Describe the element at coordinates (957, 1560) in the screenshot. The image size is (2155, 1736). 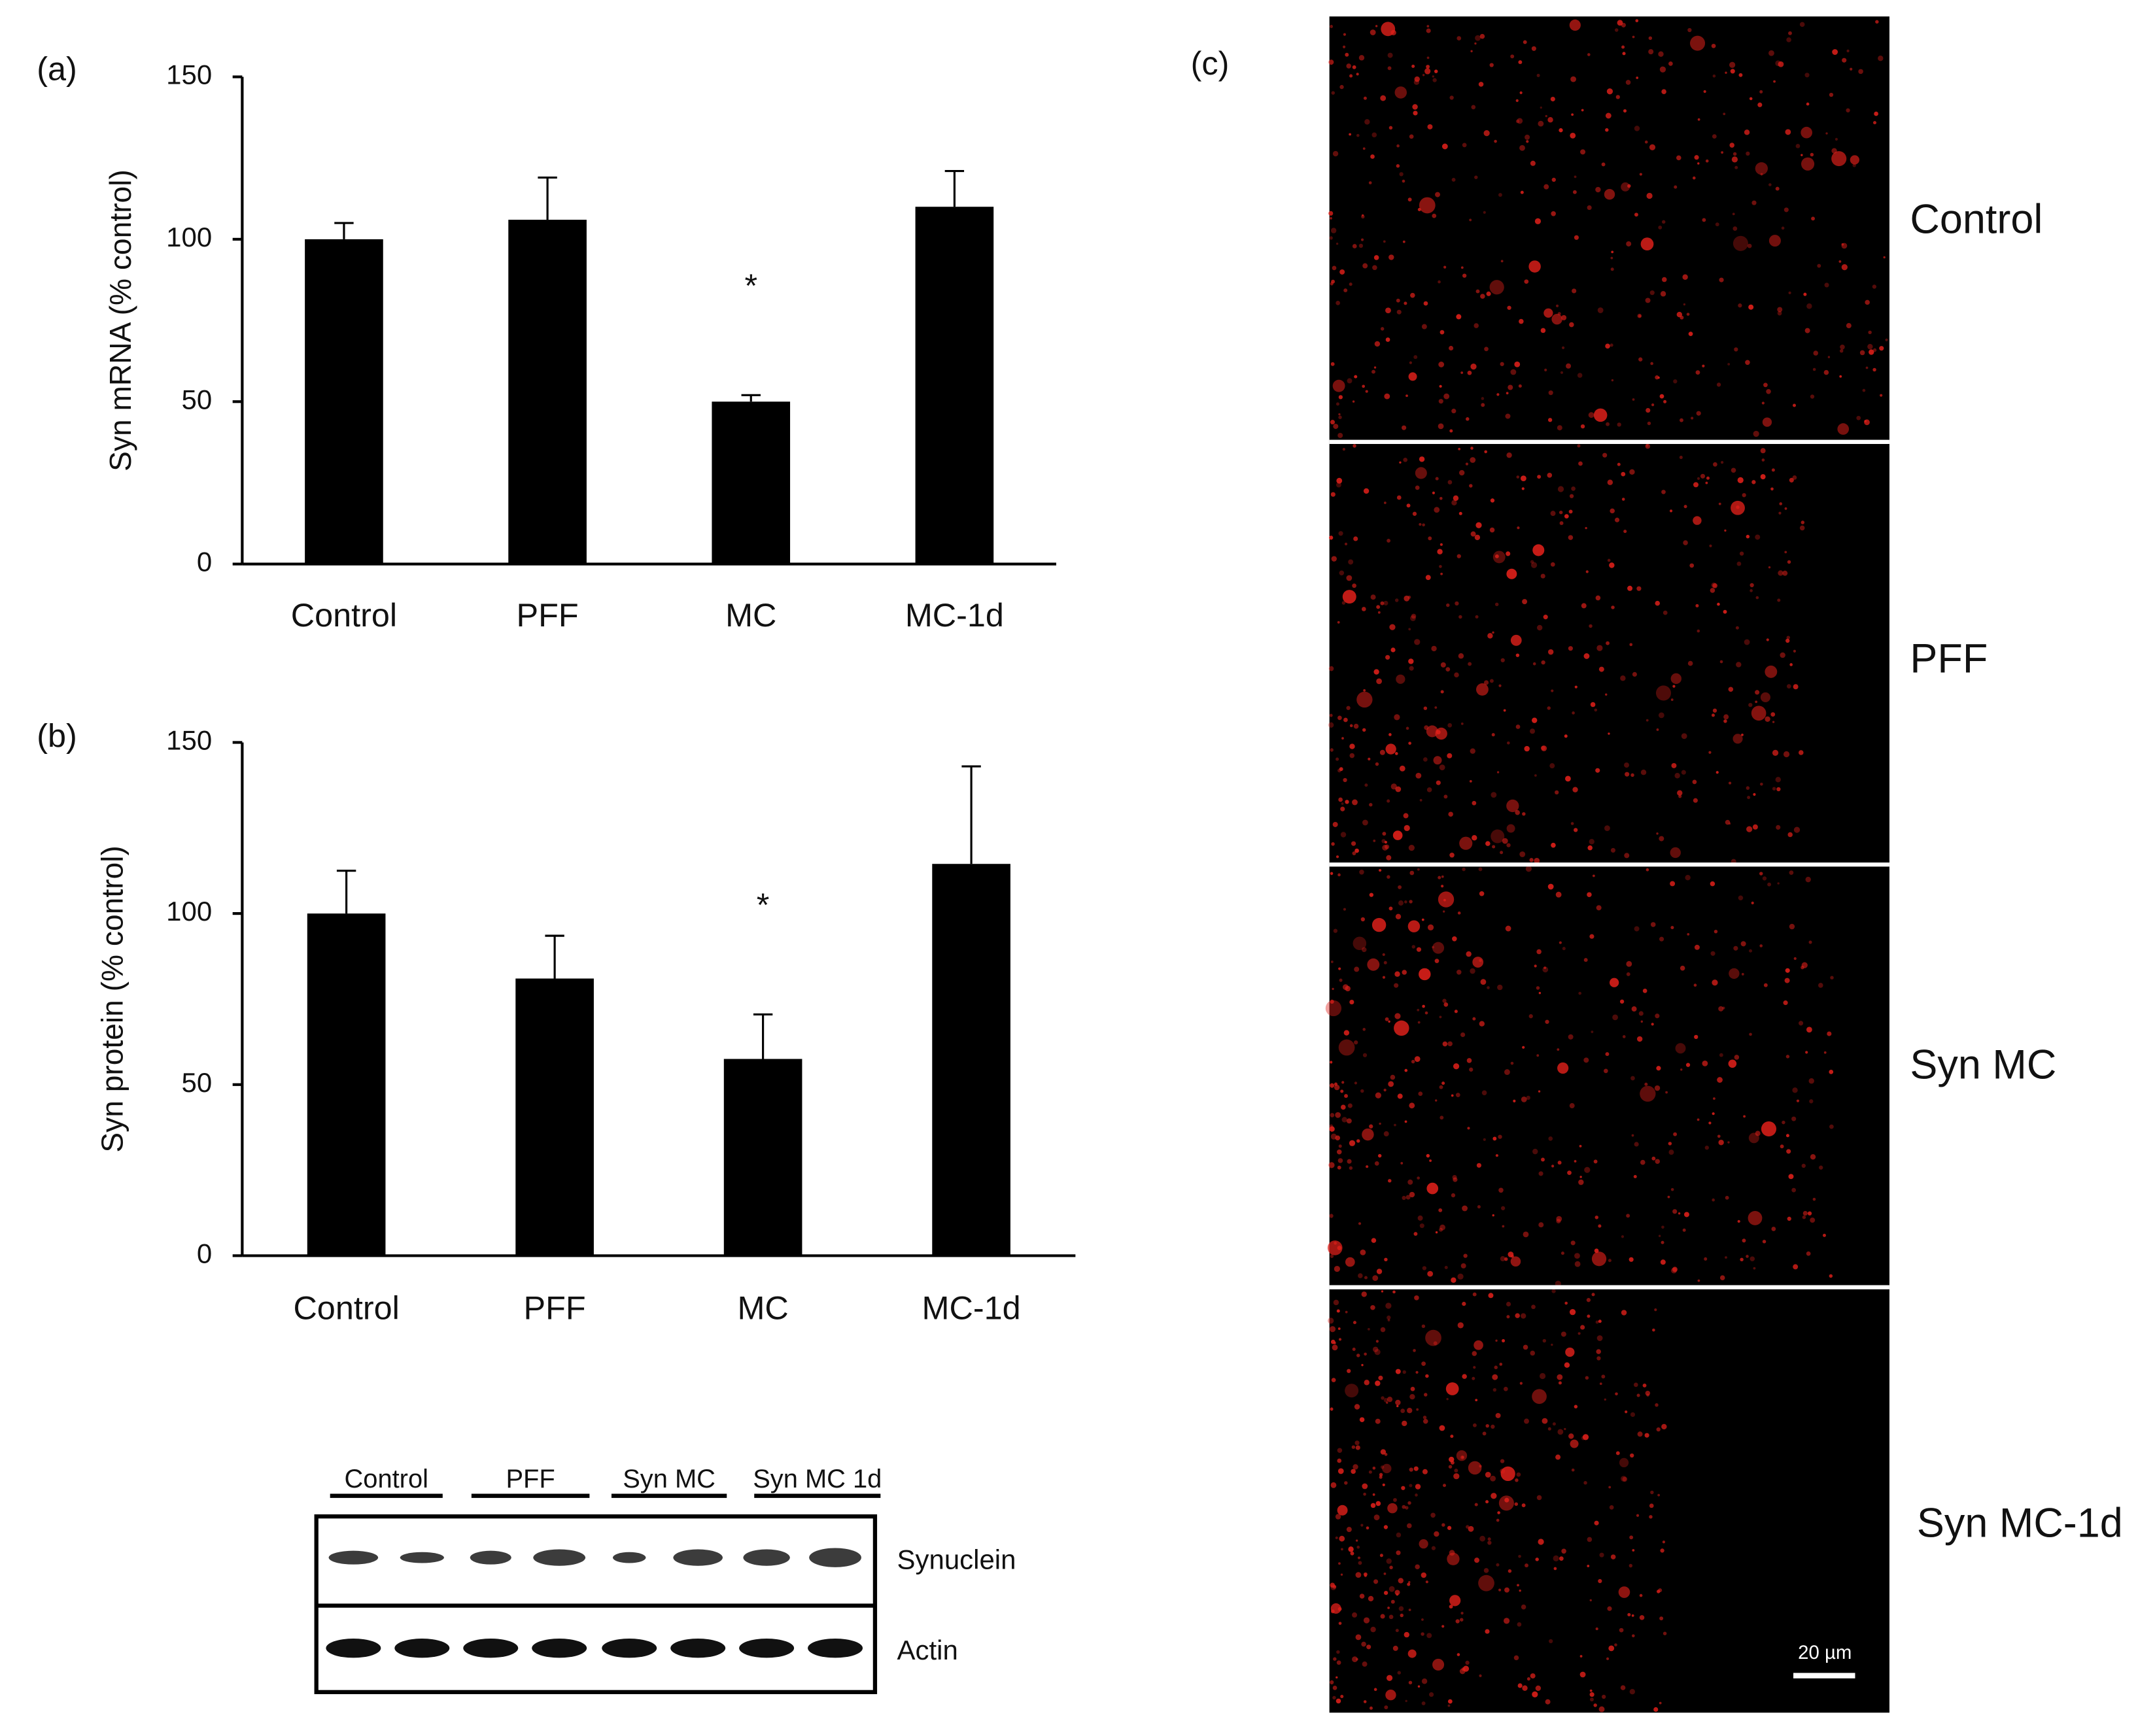
I see `row-label: Synuclein` at that location.